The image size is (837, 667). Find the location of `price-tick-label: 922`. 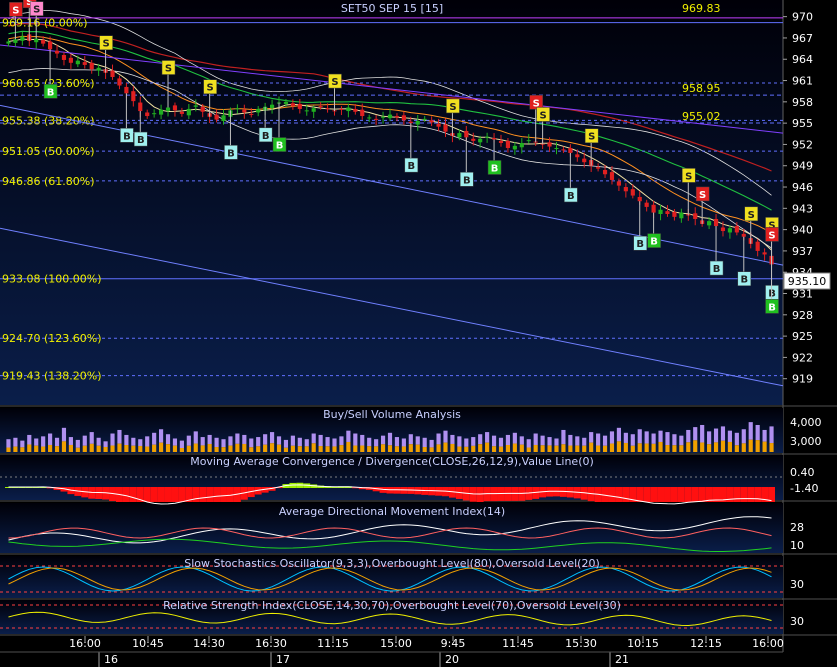

price-tick-label: 922 is located at coordinates (802, 357).